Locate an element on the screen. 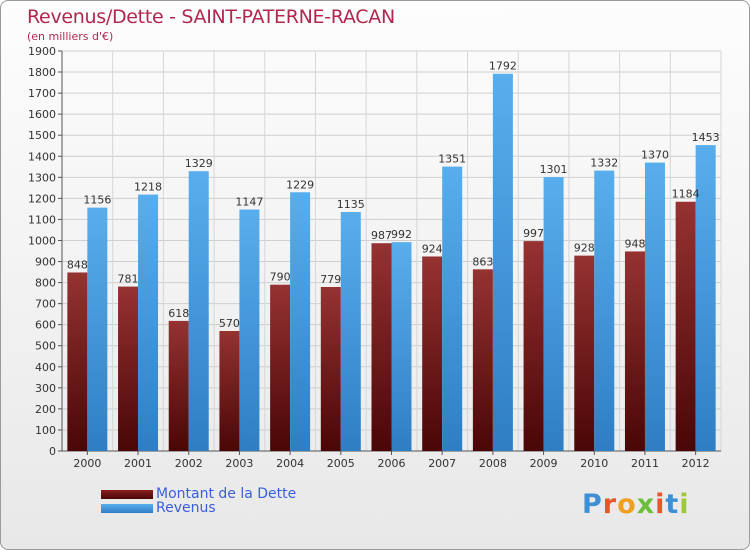 The width and height of the screenshot is (750, 550). bar-dette-2010 is located at coordinates (584, 353).